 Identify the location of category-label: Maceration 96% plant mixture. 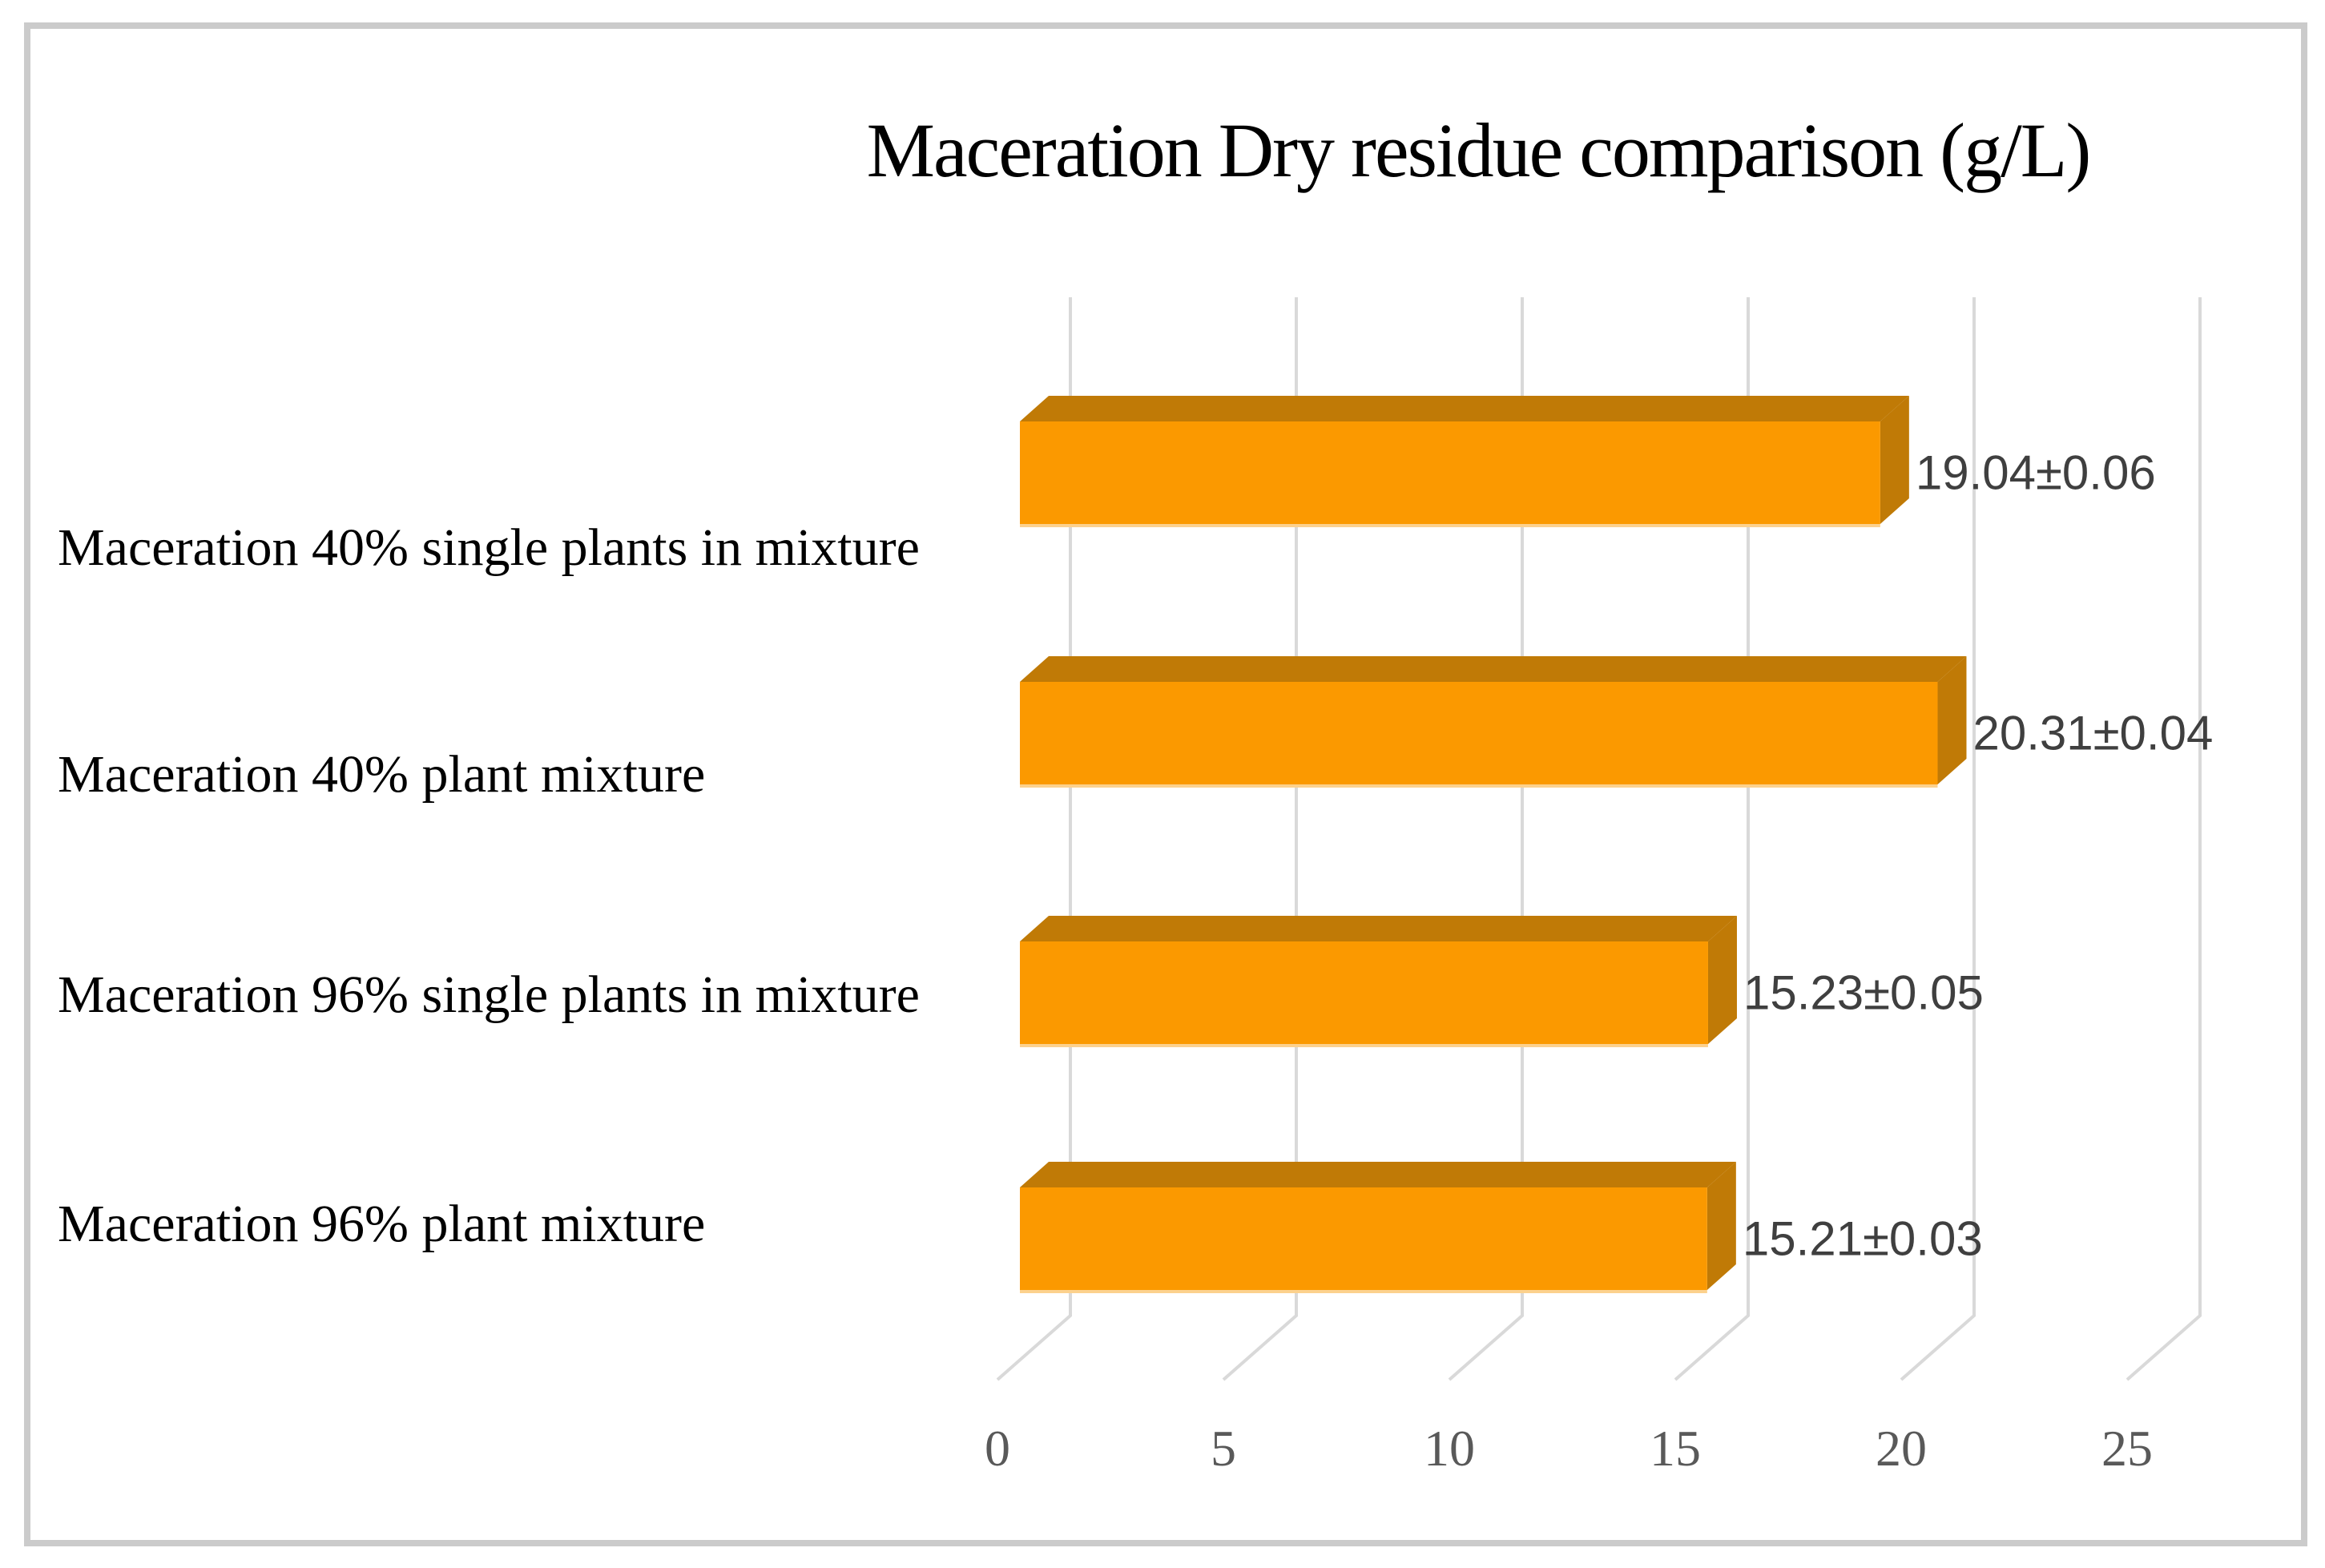
(382, 1224).